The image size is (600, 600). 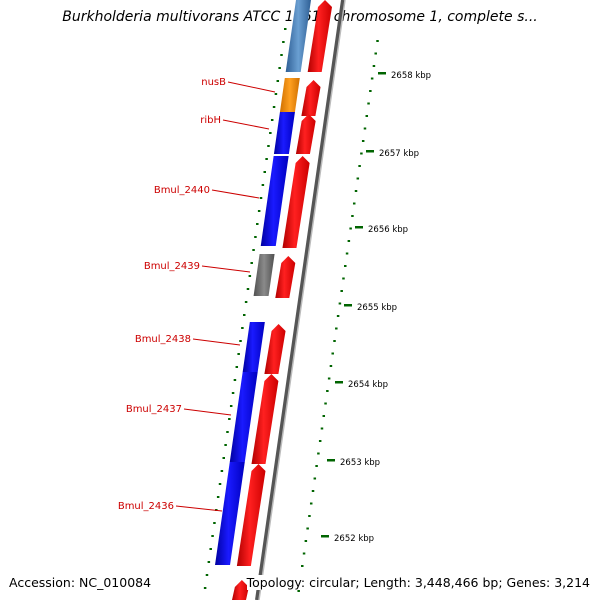 What do you see at coordinates (210, 120) in the screenshot?
I see `gene-label: ribH` at bounding box center [210, 120].